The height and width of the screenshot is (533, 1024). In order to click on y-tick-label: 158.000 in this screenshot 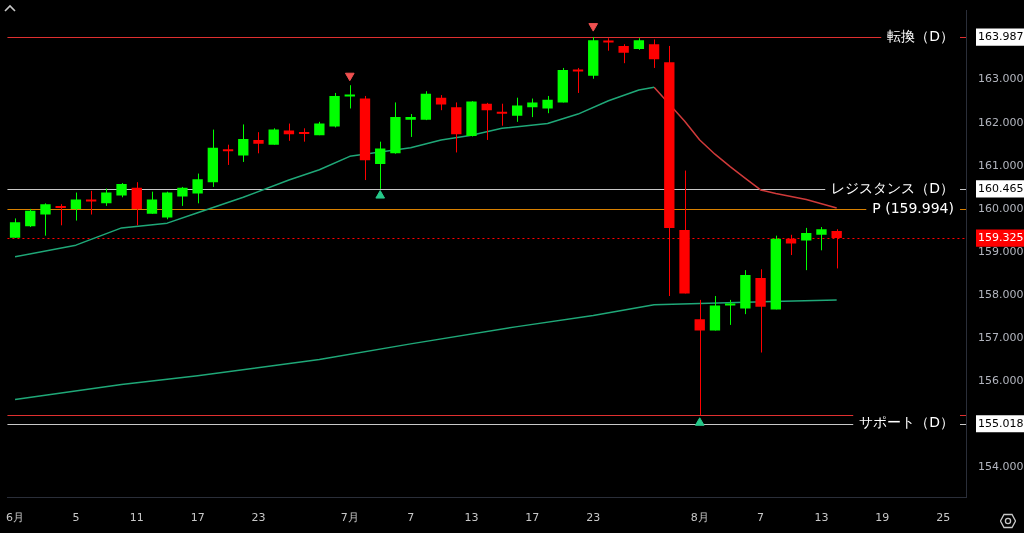, I will do `click(1001, 295)`.